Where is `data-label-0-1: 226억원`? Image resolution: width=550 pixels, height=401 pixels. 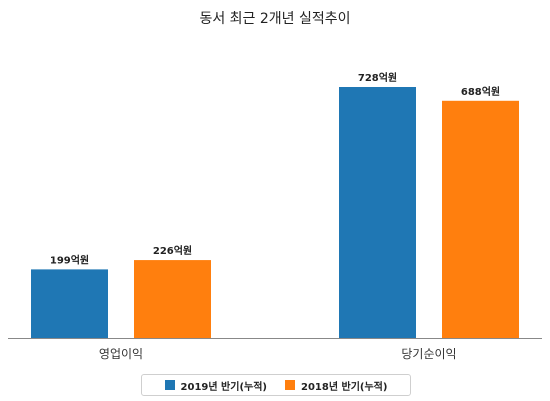 data-label-0-1: 226억원 is located at coordinates (172, 250).